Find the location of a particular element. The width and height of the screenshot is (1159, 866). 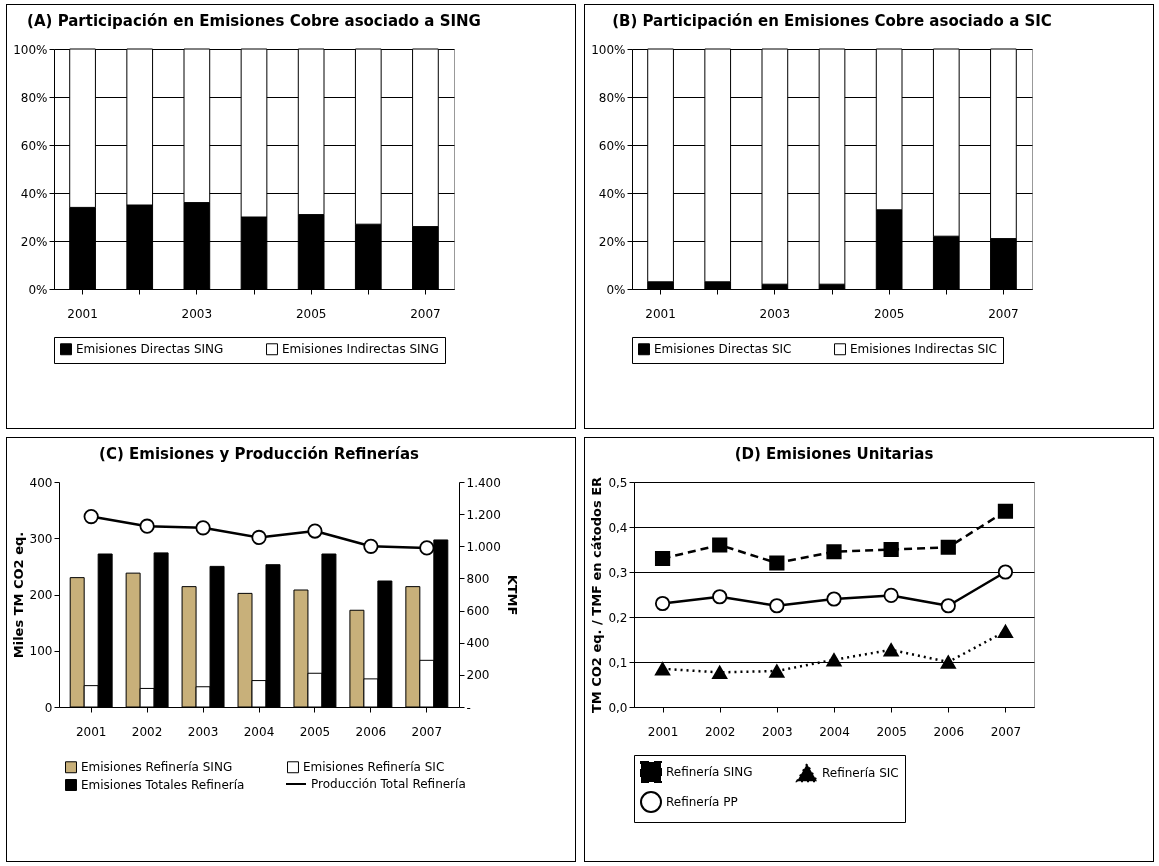

legend-label: Refinería SIC is located at coordinates (860, 772).